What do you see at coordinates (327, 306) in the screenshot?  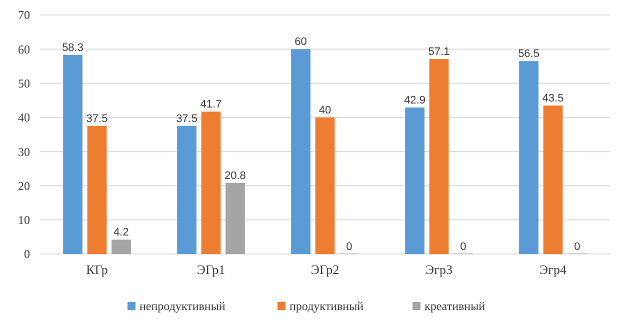 I see `legend-label: продуктивный` at bounding box center [327, 306].